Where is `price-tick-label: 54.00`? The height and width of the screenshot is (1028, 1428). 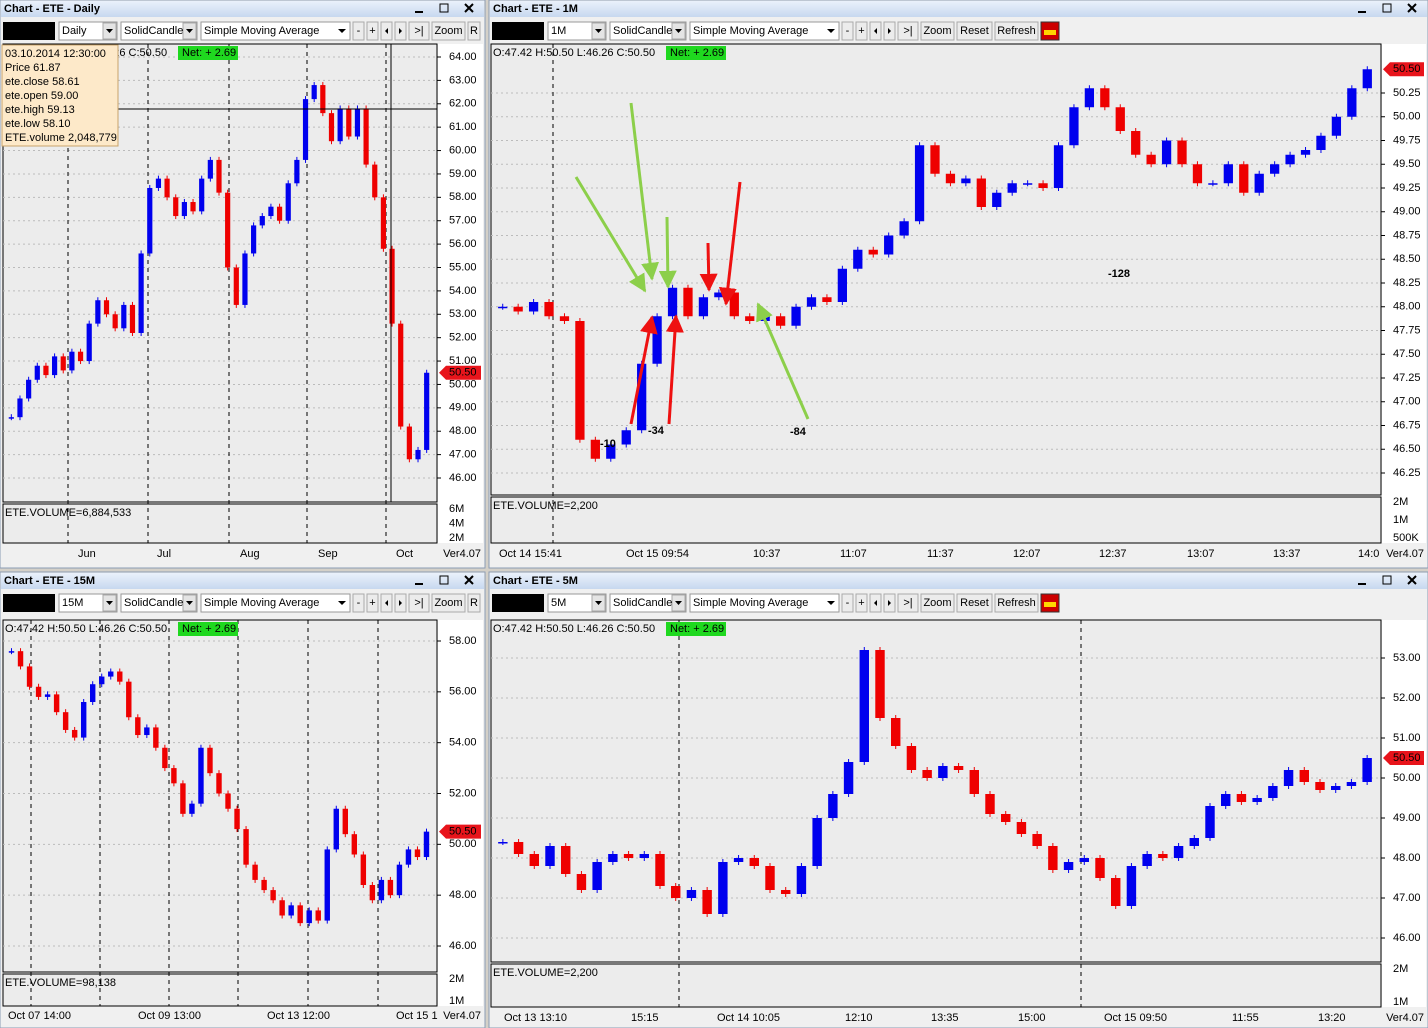
price-tick-label: 54.00 is located at coordinates (463, 743).